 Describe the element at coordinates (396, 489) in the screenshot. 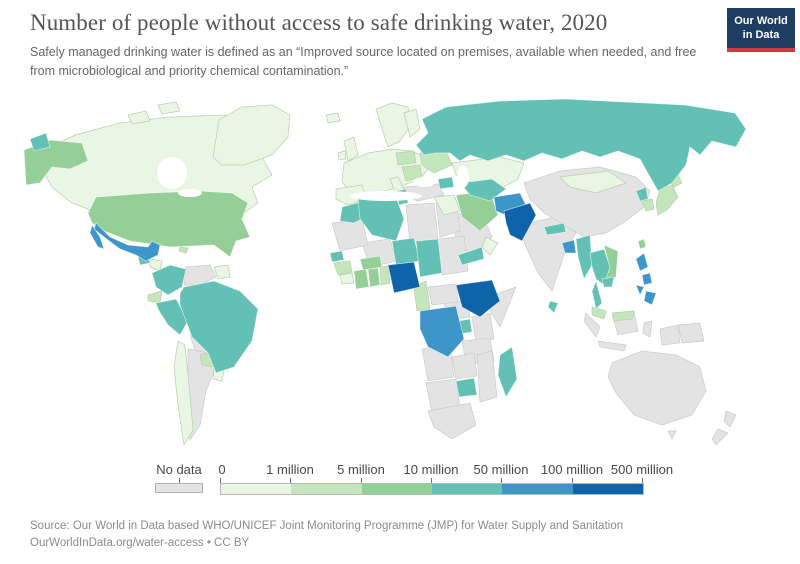

I see `legend-segment-5-10m` at that location.